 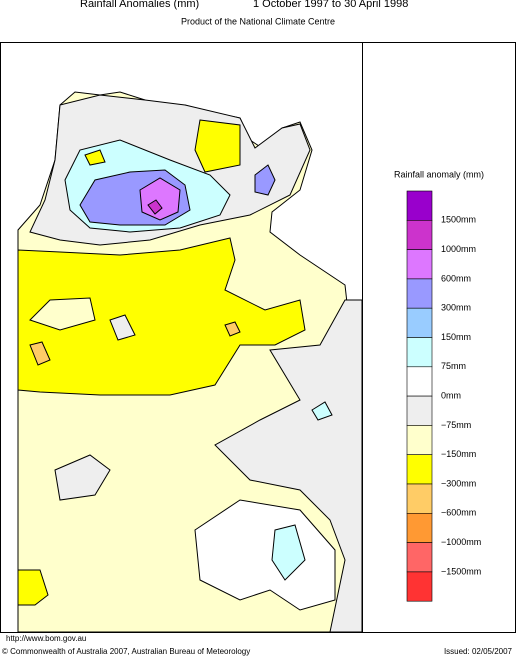 What do you see at coordinates (322, 411) in the screenshot?
I see `cyan-east` at bounding box center [322, 411].